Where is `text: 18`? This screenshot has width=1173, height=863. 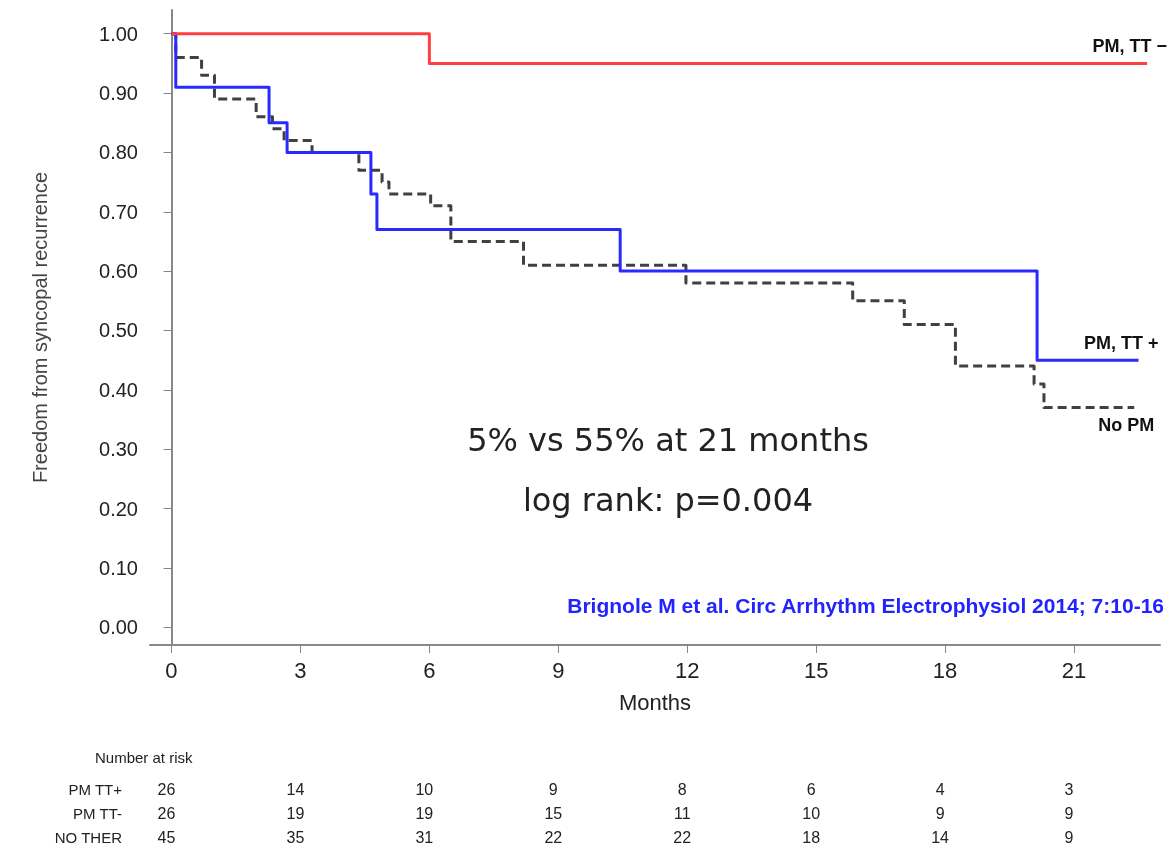 text: 18 is located at coordinates (811, 837).